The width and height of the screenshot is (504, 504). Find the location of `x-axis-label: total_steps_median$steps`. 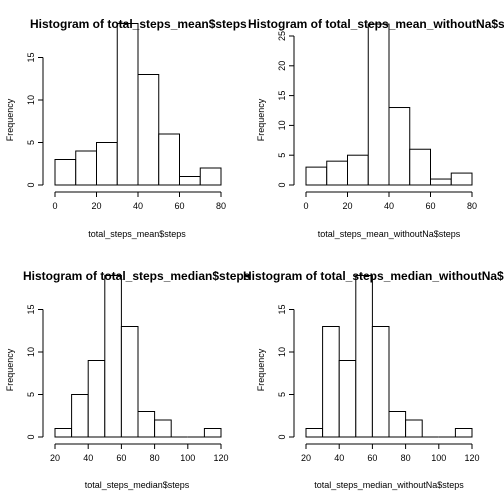

x-axis-label: total_steps_median$steps is located at coordinates (137, 485).